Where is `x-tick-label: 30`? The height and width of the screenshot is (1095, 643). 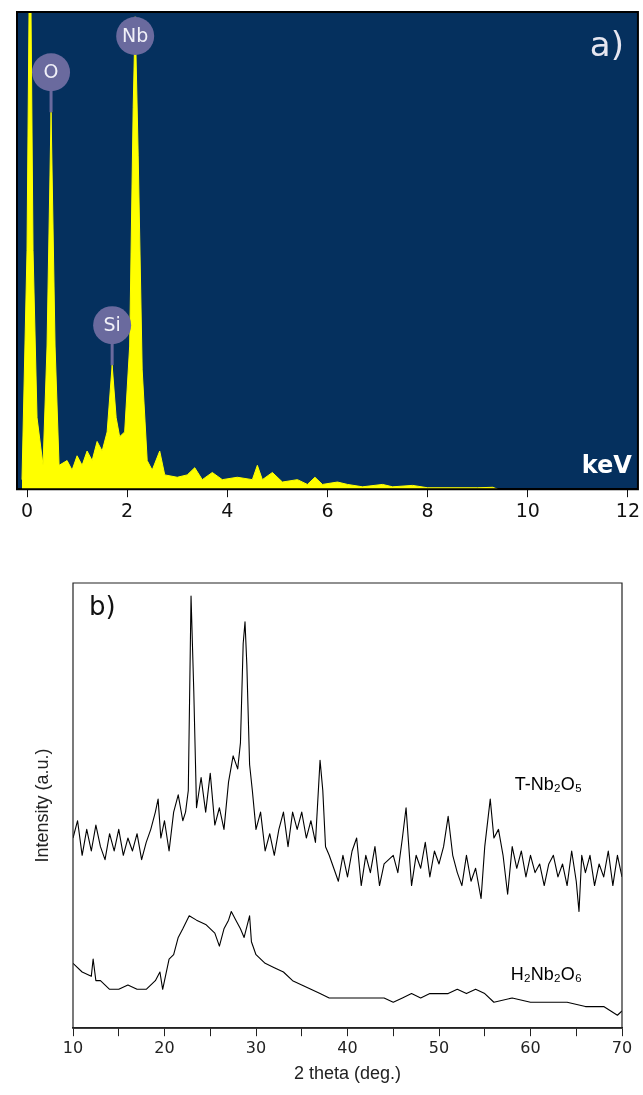
x-tick-label: 30 is located at coordinates (256, 1047).